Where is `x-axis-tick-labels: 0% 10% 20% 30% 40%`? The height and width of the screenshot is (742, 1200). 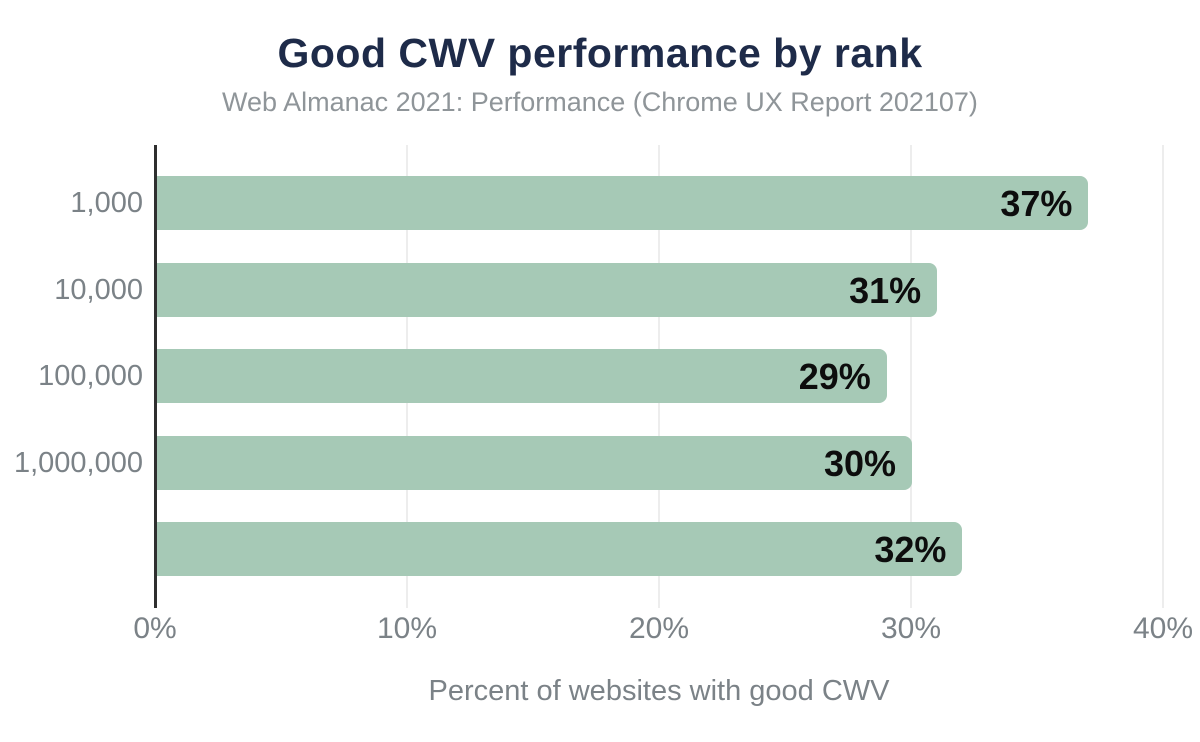
x-axis-tick-labels: 0% 10% 20% 30% 40% is located at coordinates (663, 630).